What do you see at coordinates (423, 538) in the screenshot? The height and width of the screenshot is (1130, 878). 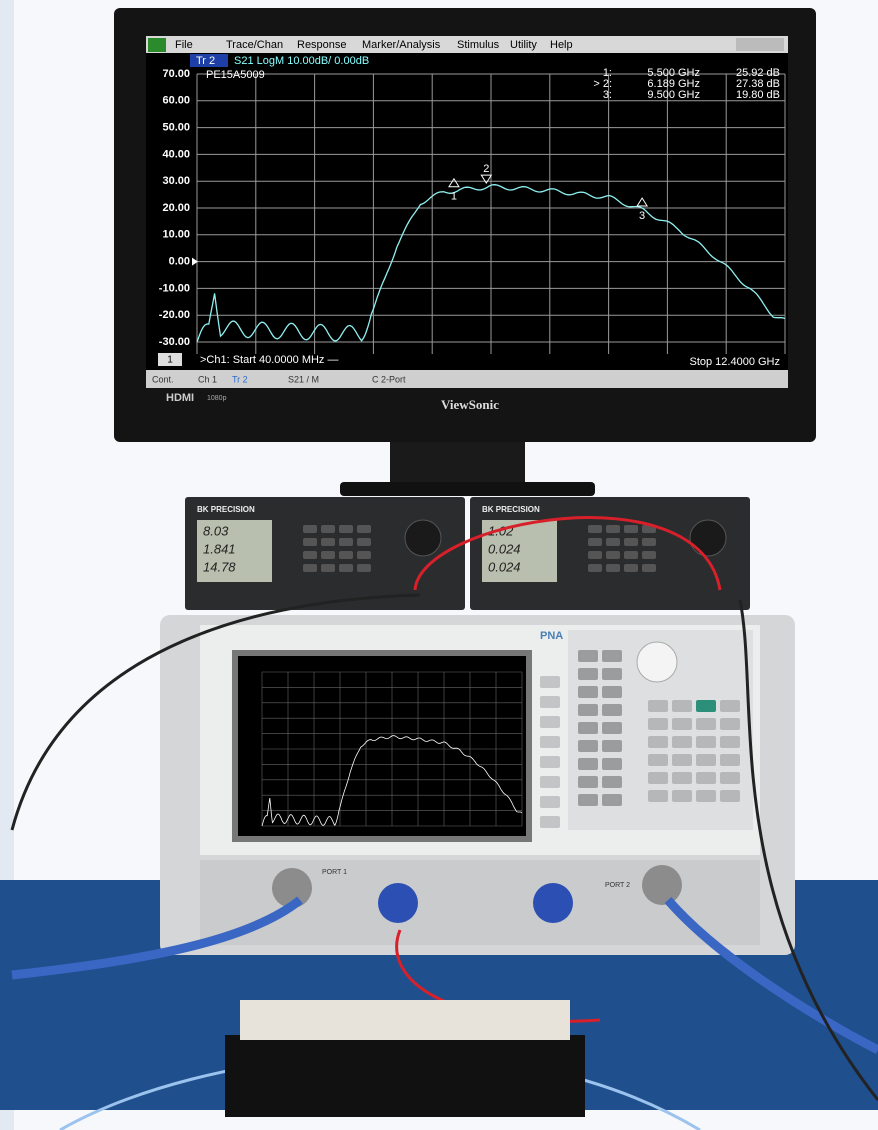 I see `psu-knob` at bounding box center [423, 538].